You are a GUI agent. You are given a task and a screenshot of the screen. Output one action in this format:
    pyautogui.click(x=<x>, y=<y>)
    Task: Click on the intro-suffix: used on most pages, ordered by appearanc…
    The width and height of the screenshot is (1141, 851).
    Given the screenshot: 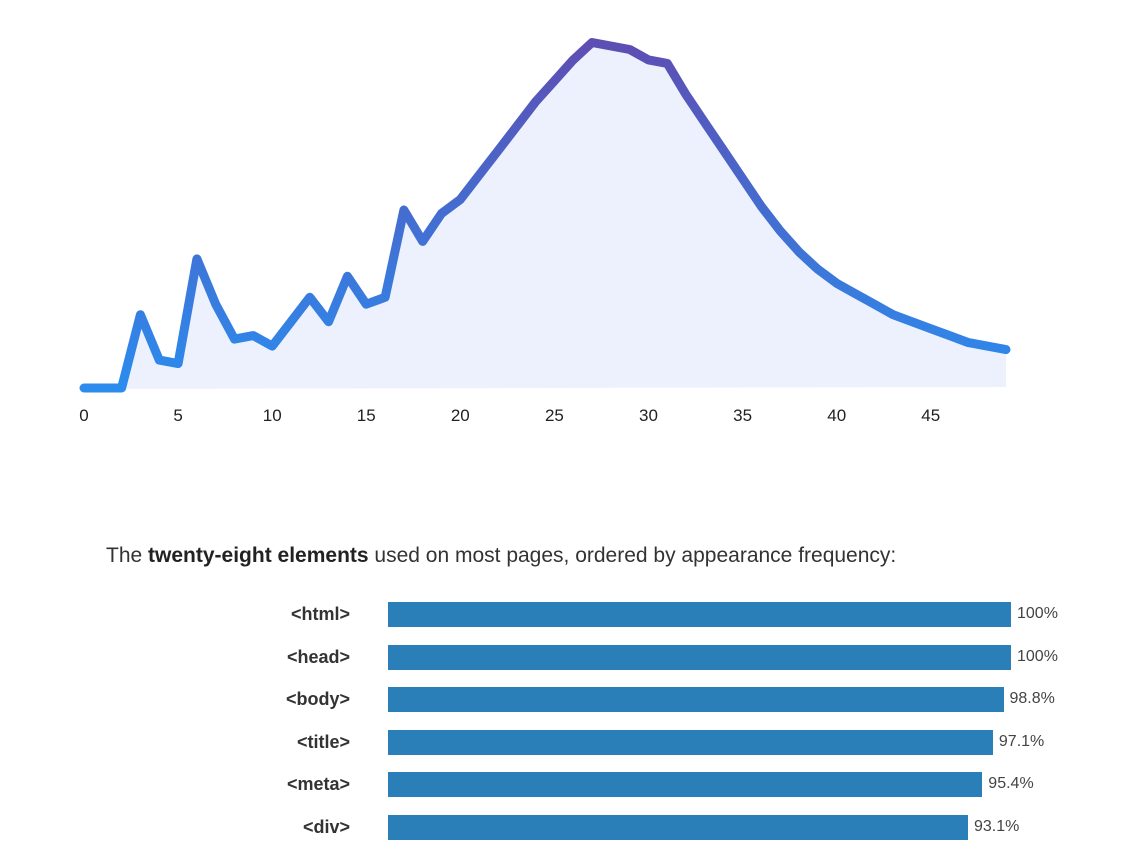 What is the action you would take?
    pyautogui.click(x=632, y=555)
    